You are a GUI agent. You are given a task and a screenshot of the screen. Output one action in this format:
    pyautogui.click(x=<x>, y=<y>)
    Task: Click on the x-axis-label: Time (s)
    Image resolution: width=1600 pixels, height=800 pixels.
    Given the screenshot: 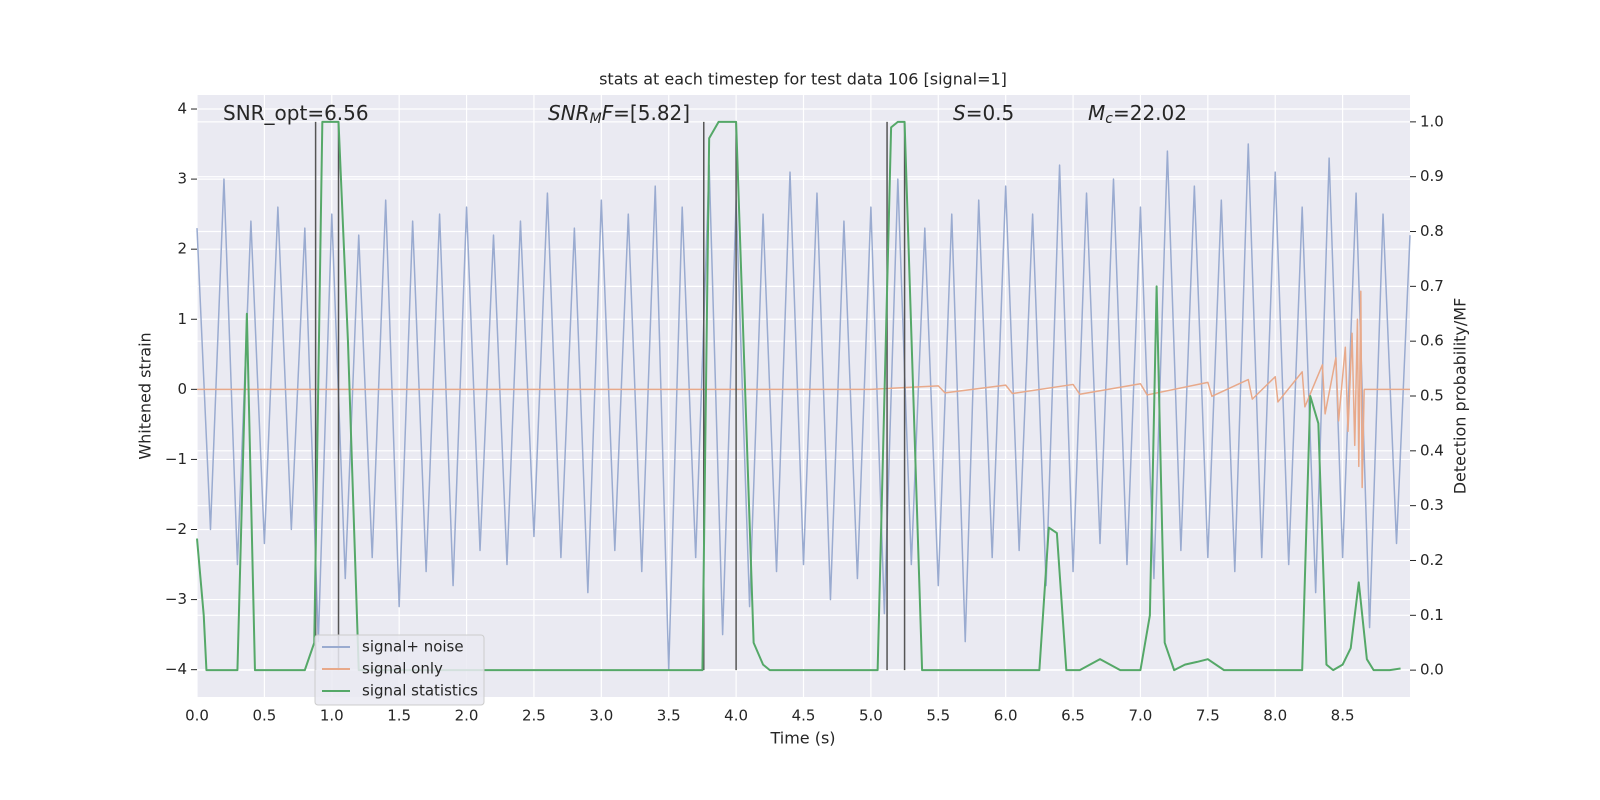 What is the action you would take?
    pyautogui.click(x=802, y=738)
    